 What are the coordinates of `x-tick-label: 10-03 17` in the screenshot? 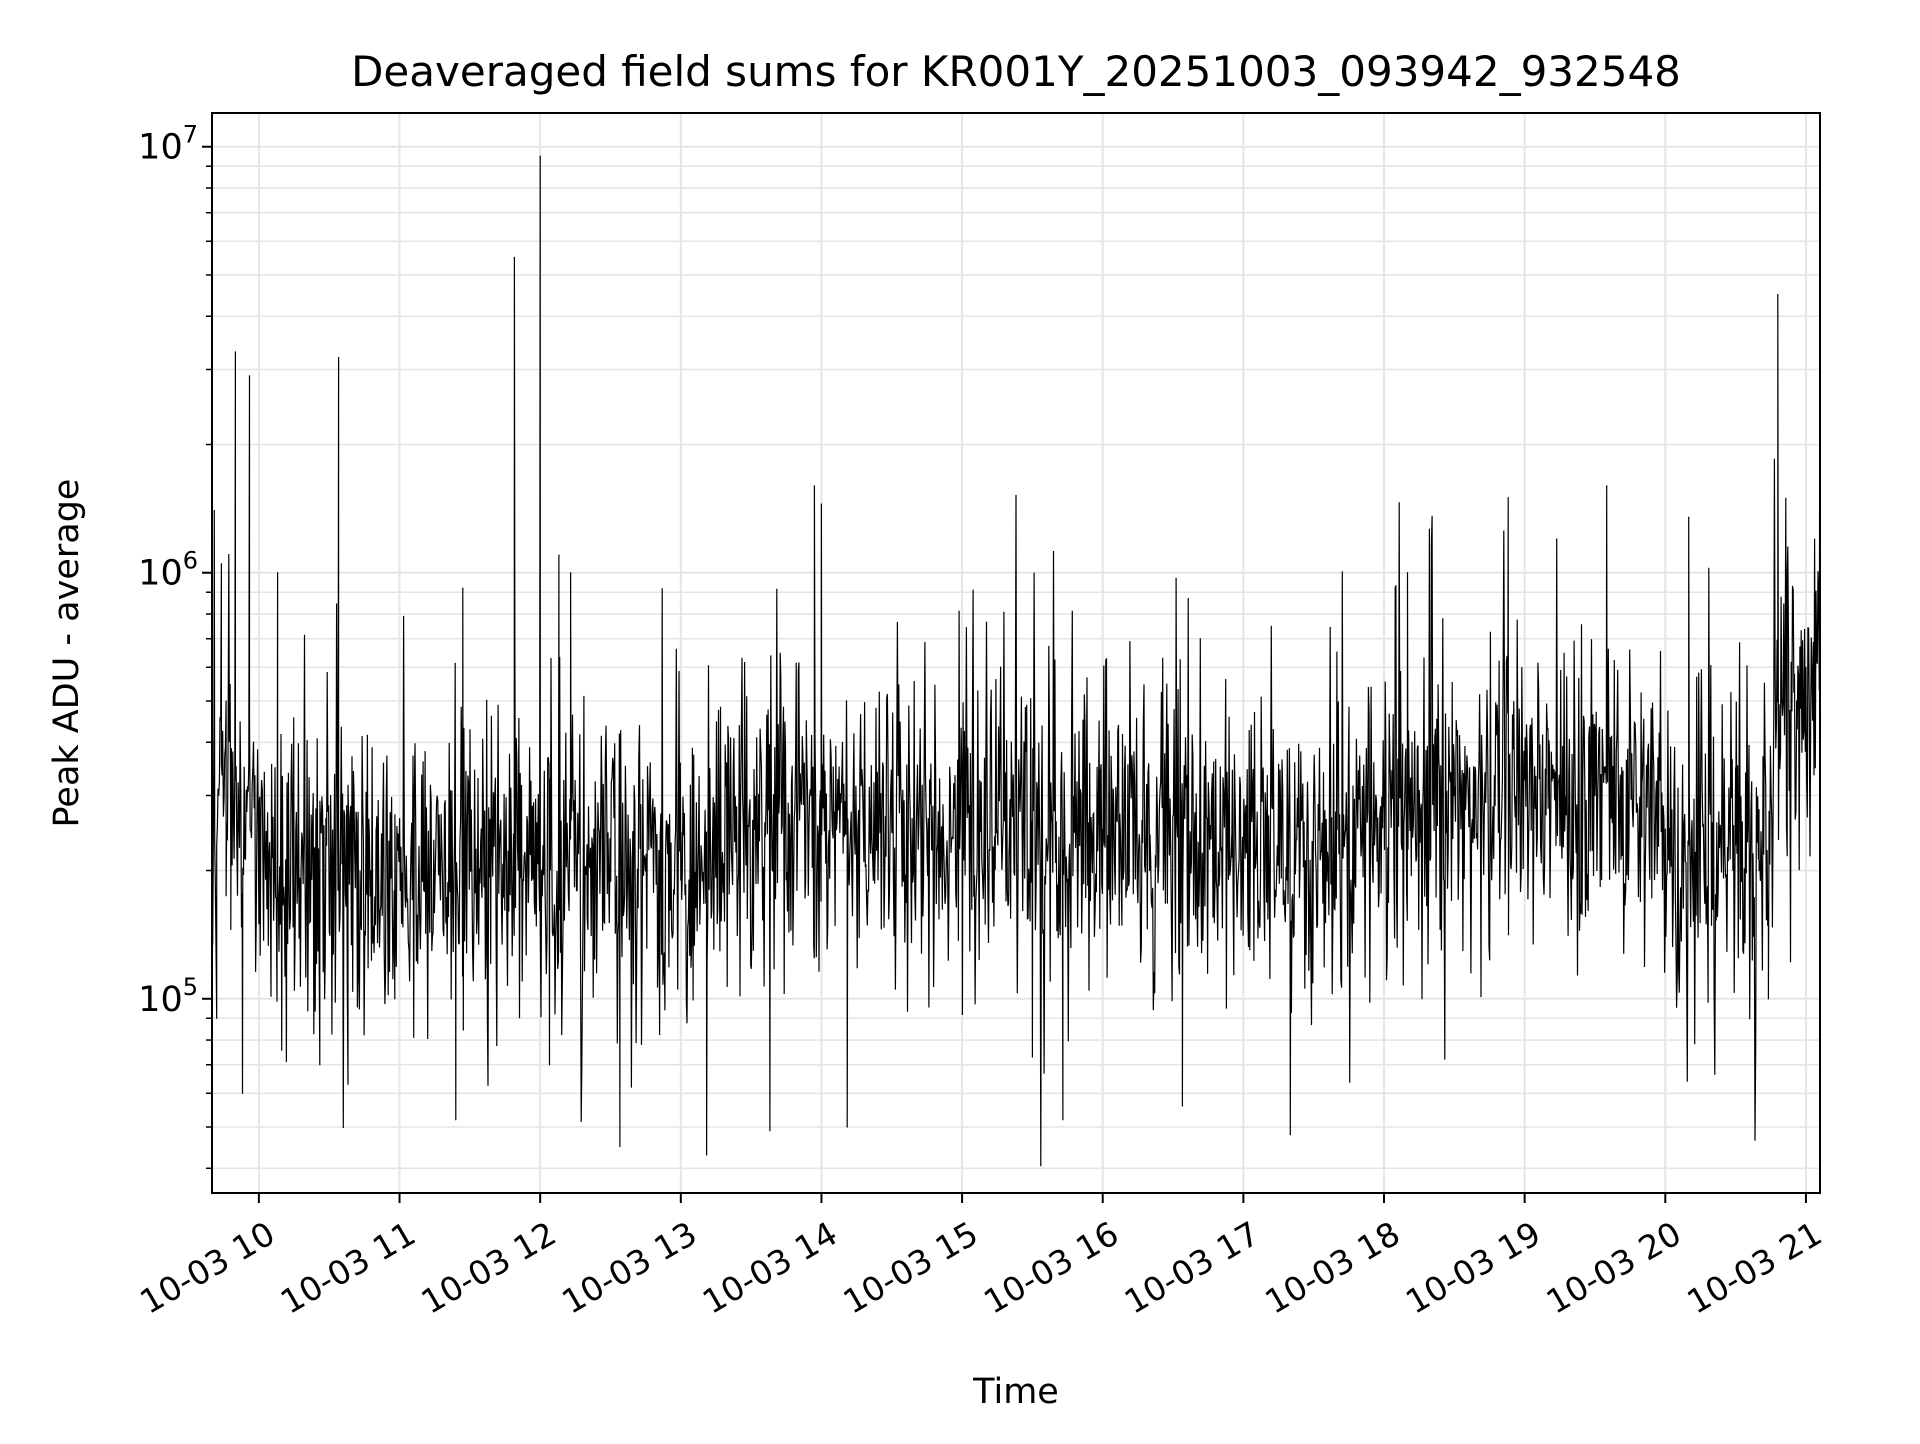 It's located at (1192, 1268).